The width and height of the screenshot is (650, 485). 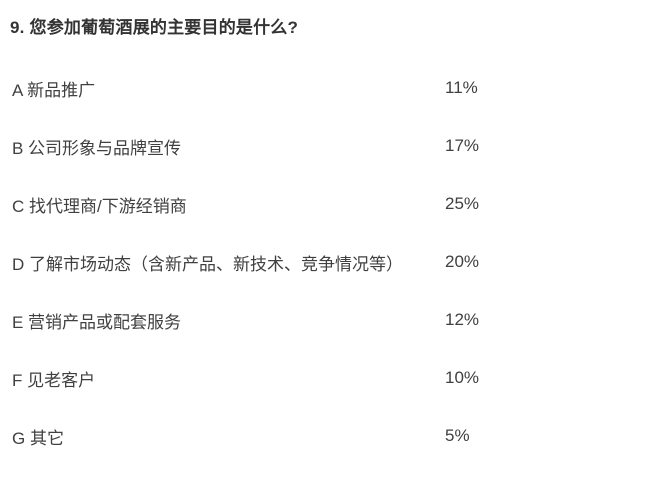 I want to click on option-row: C 找代理商/下游经销商 25%, so click(x=325, y=204).